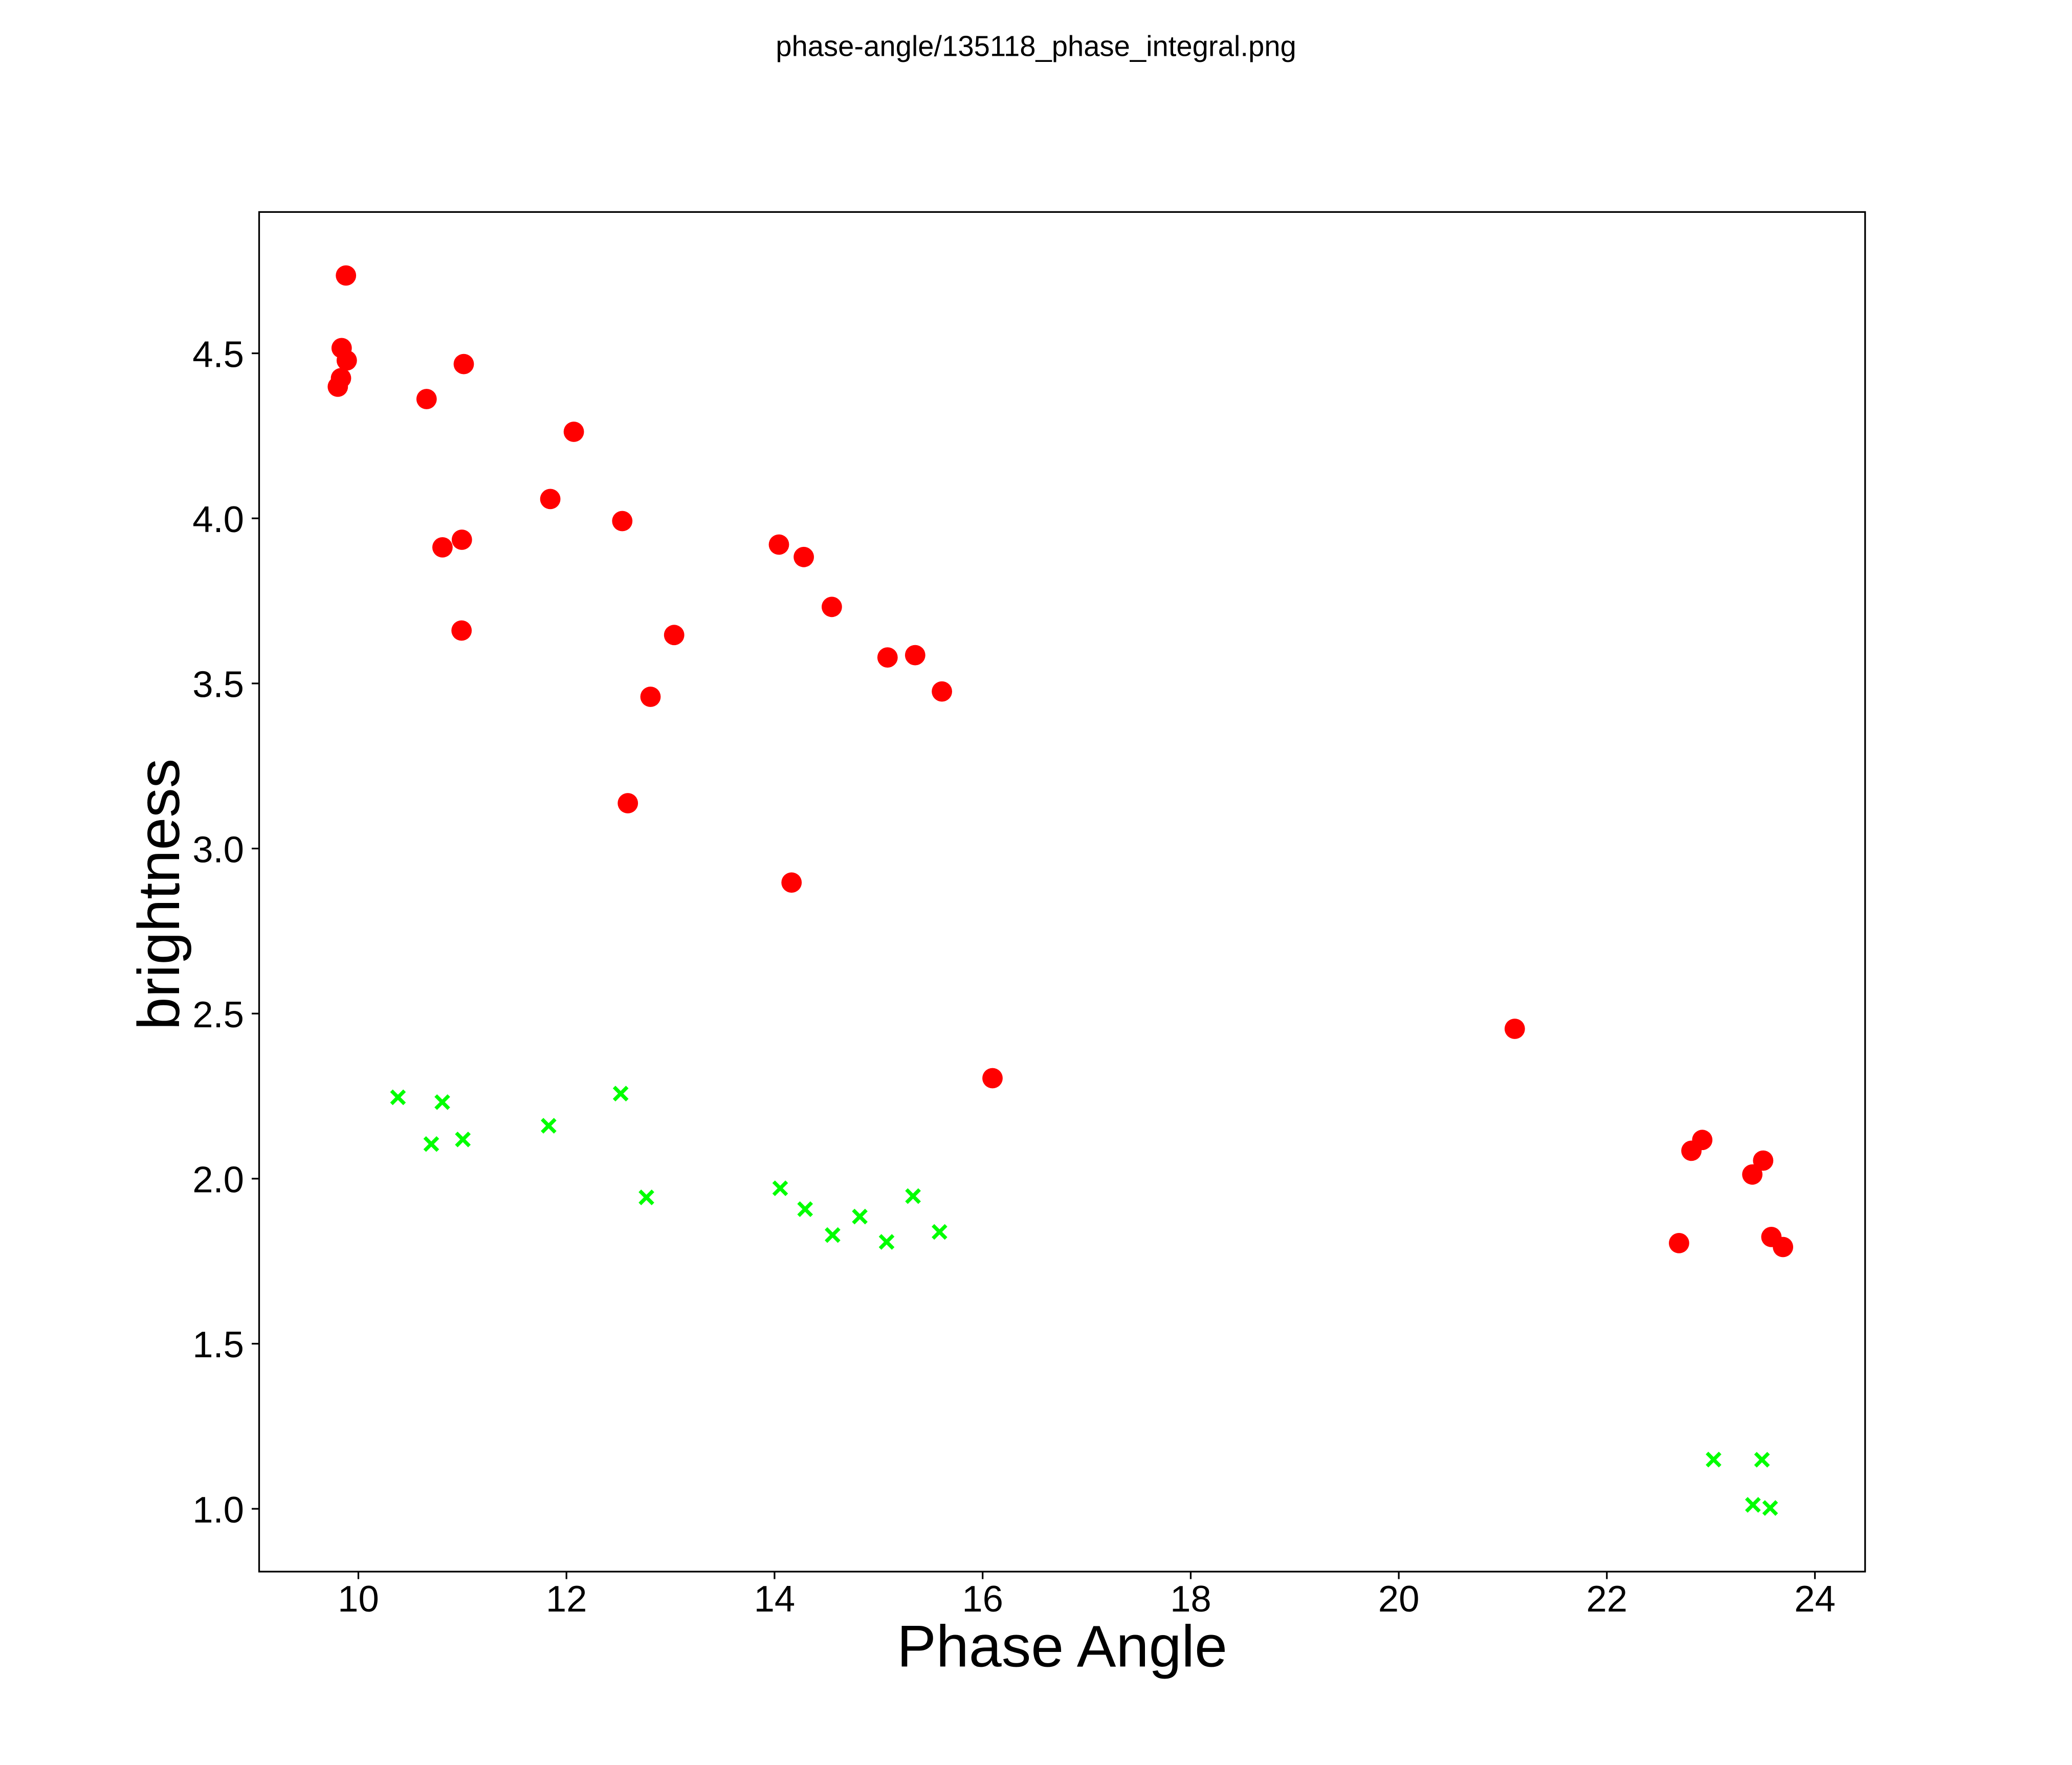 Image resolution: width=2072 pixels, height=1765 pixels. What do you see at coordinates (775, 1599) in the screenshot?
I see `svg-text: 14` at bounding box center [775, 1599].